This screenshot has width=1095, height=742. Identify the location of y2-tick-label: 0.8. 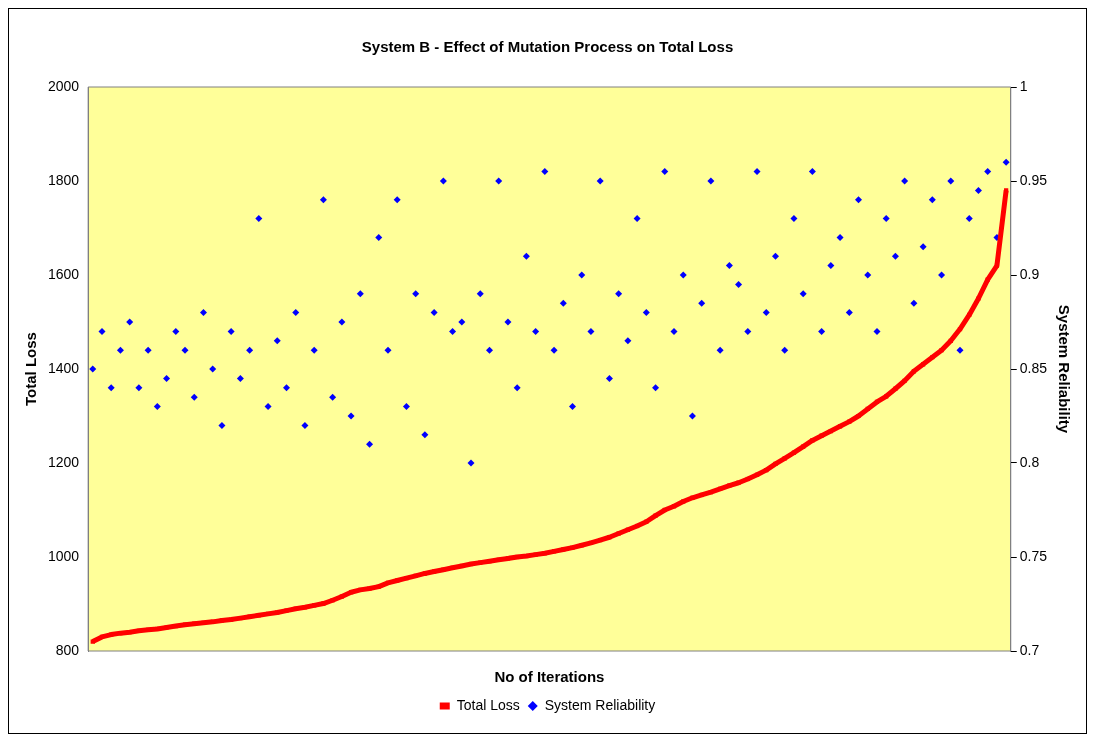
(1029, 461).